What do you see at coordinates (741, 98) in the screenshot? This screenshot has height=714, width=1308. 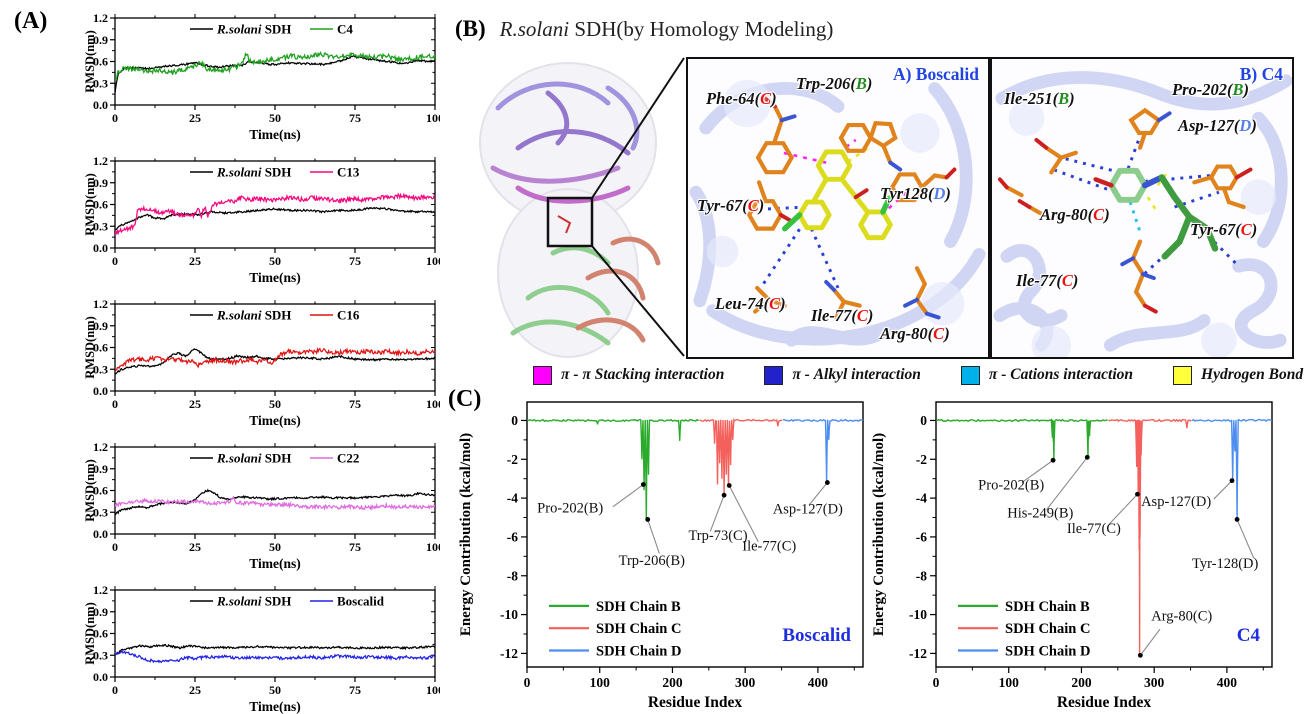 I see `residue-label: Phe-64(C)` at bounding box center [741, 98].